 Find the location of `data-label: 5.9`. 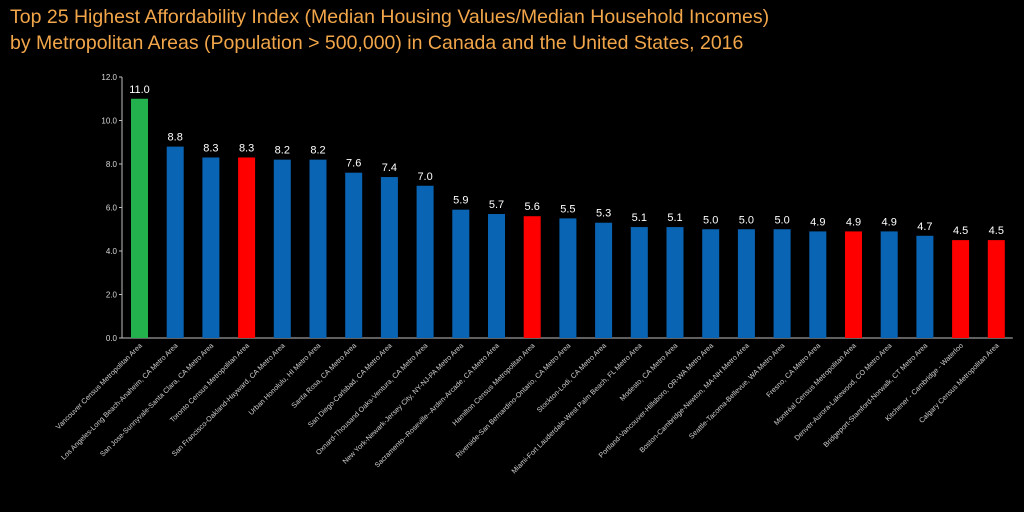

data-label: 5.9 is located at coordinates (460, 201).